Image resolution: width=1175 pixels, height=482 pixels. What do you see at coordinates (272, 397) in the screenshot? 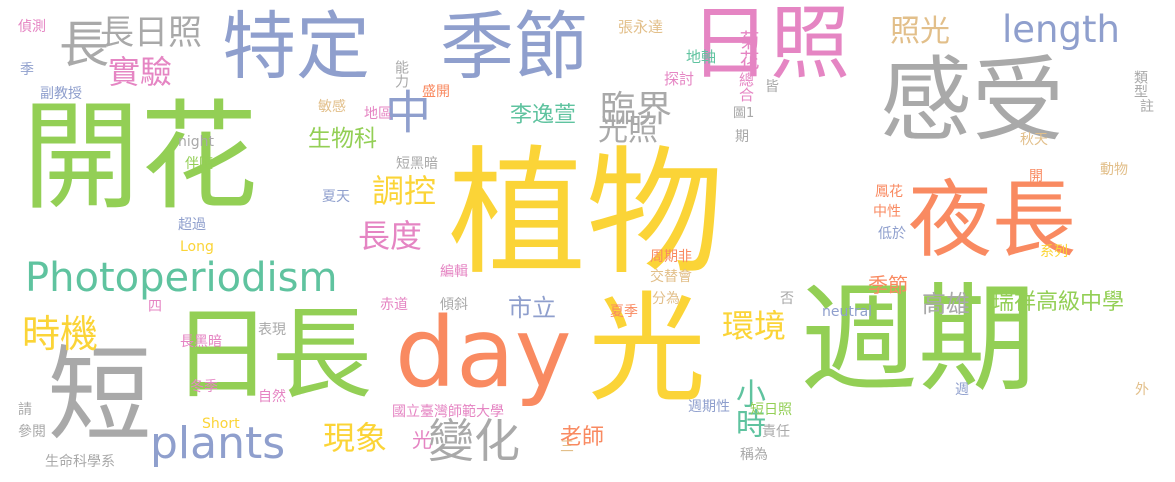
I see `word-80: 自然` at bounding box center [272, 397].